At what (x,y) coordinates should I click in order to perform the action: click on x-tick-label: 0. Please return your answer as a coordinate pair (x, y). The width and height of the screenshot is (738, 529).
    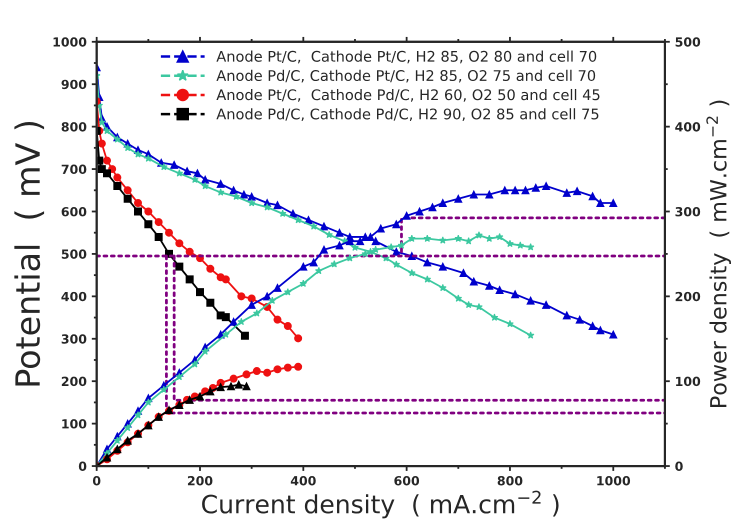
    Looking at the image, I should click on (96, 481).